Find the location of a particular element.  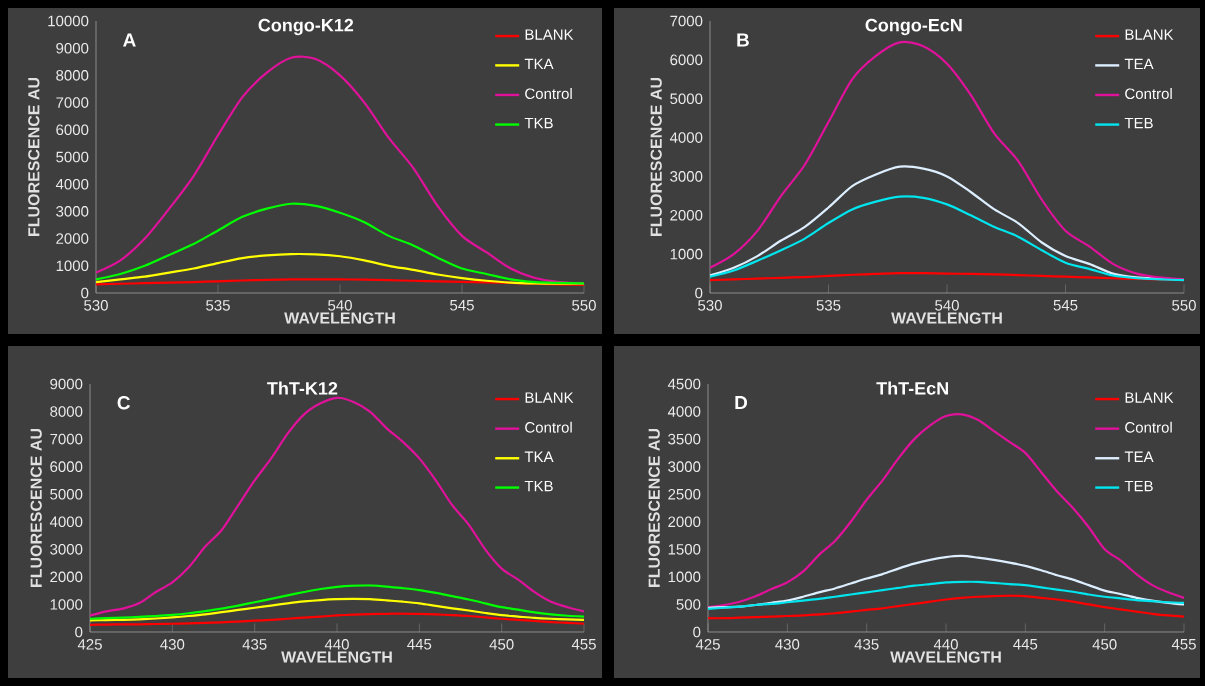

y-tick-label: 500 is located at coordinates (688, 604).